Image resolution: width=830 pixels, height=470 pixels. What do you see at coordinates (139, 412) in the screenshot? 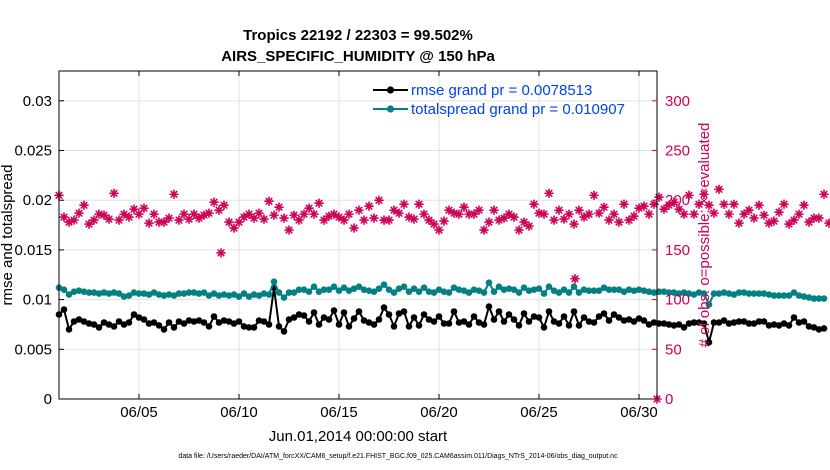
I see `x-tick-label: 06/05` at bounding box center [139, 412].